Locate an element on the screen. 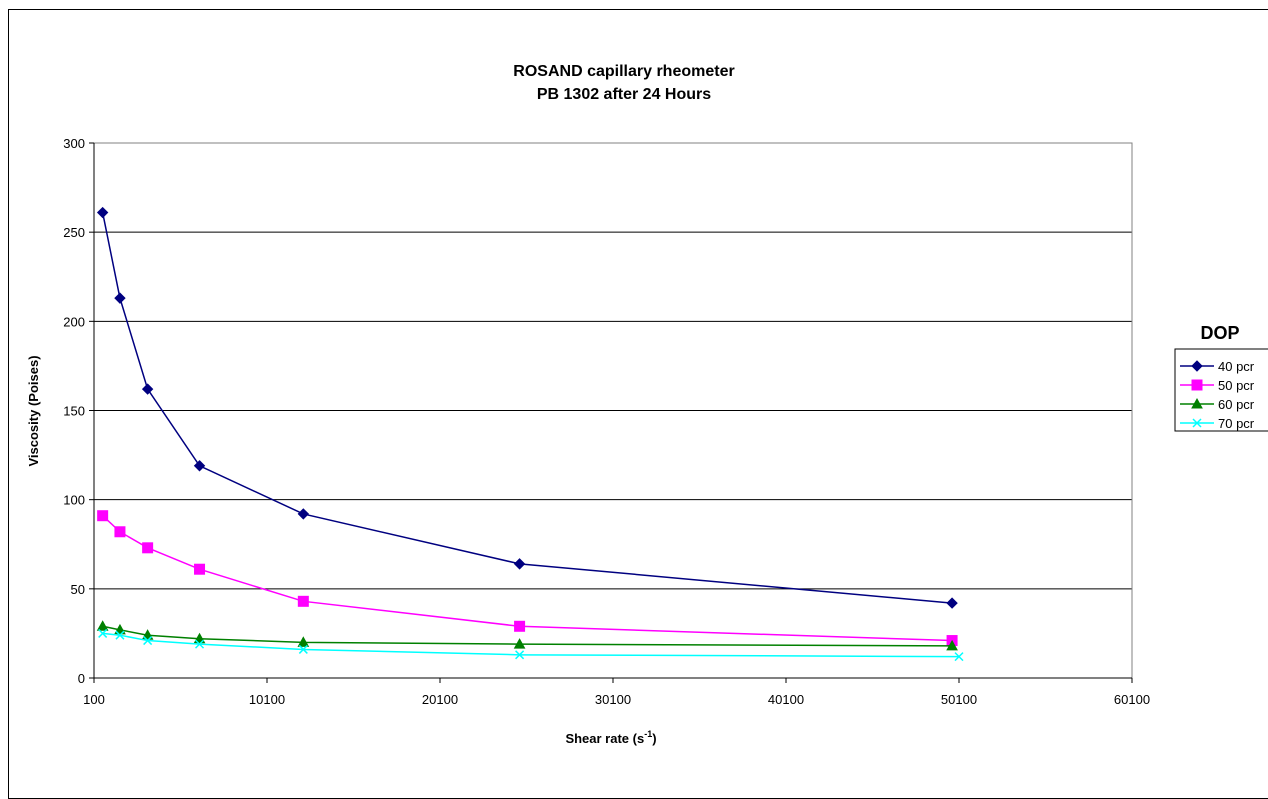  legend-item: 70 pcr is located at coordinates (1217, 423).